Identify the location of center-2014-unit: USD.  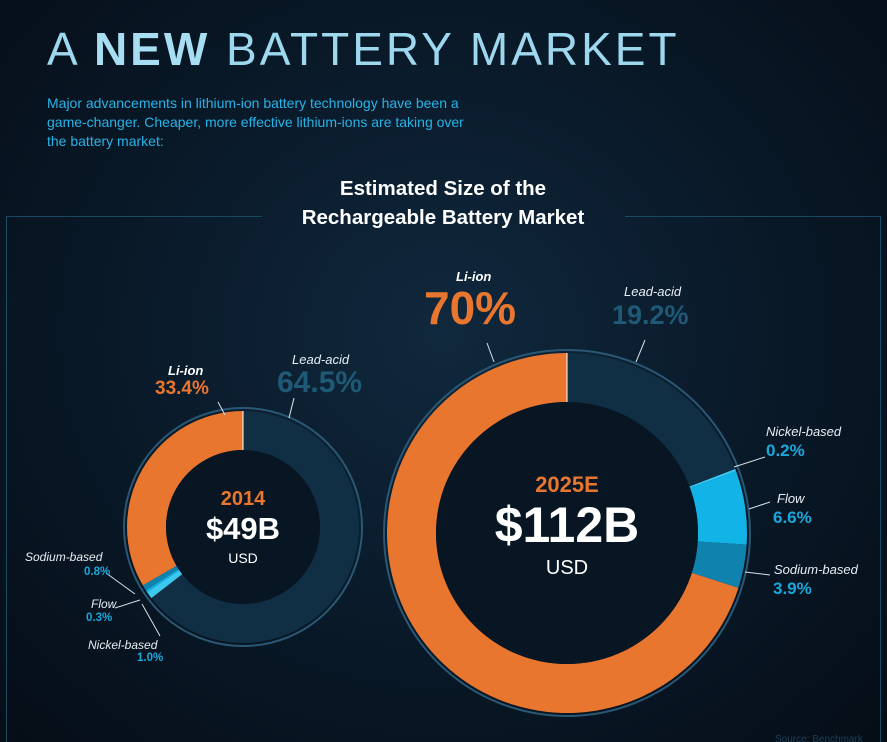
(243, 558).